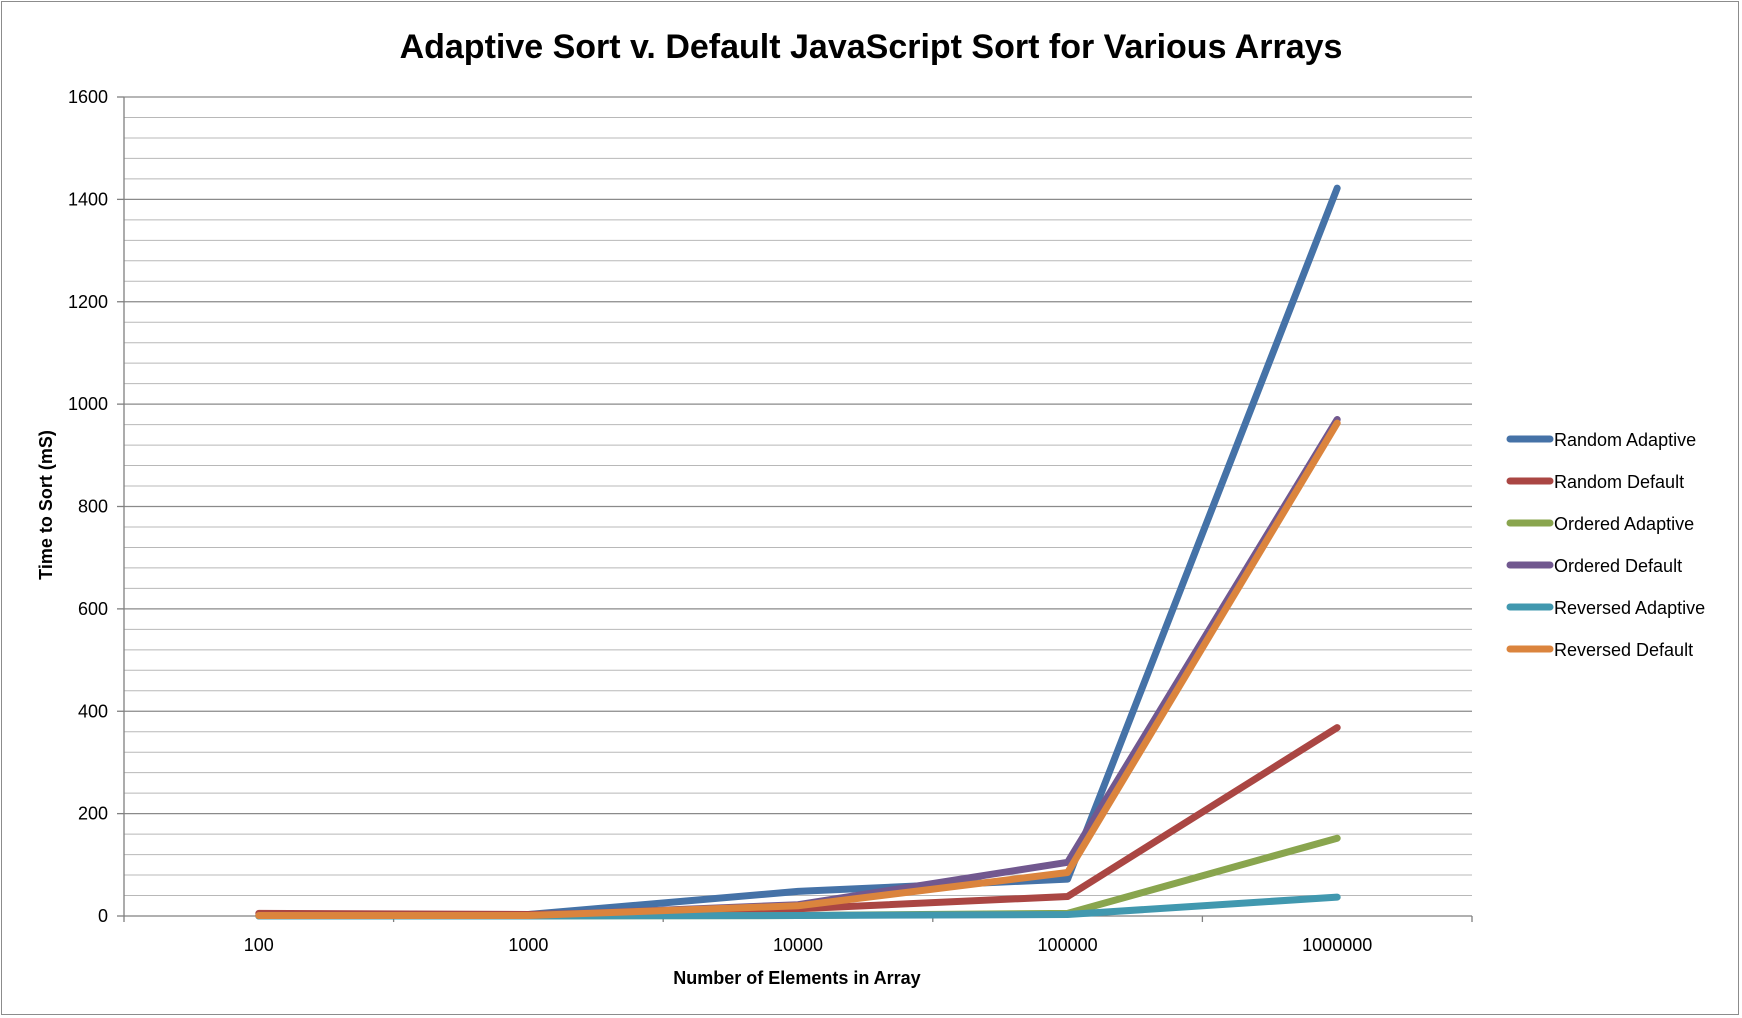 The image size is (1742, 1018). Describe the element at coordinates (1629, 608) in the screenshot. I see `legend-label: Reversed Adaptive` at that location.